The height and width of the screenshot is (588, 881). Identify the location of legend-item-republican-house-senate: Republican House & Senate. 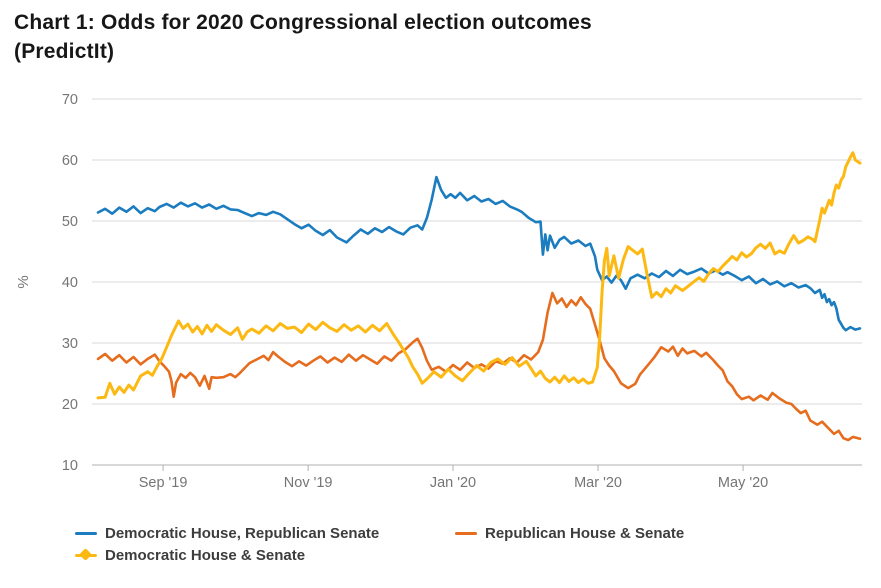
(569, 533).